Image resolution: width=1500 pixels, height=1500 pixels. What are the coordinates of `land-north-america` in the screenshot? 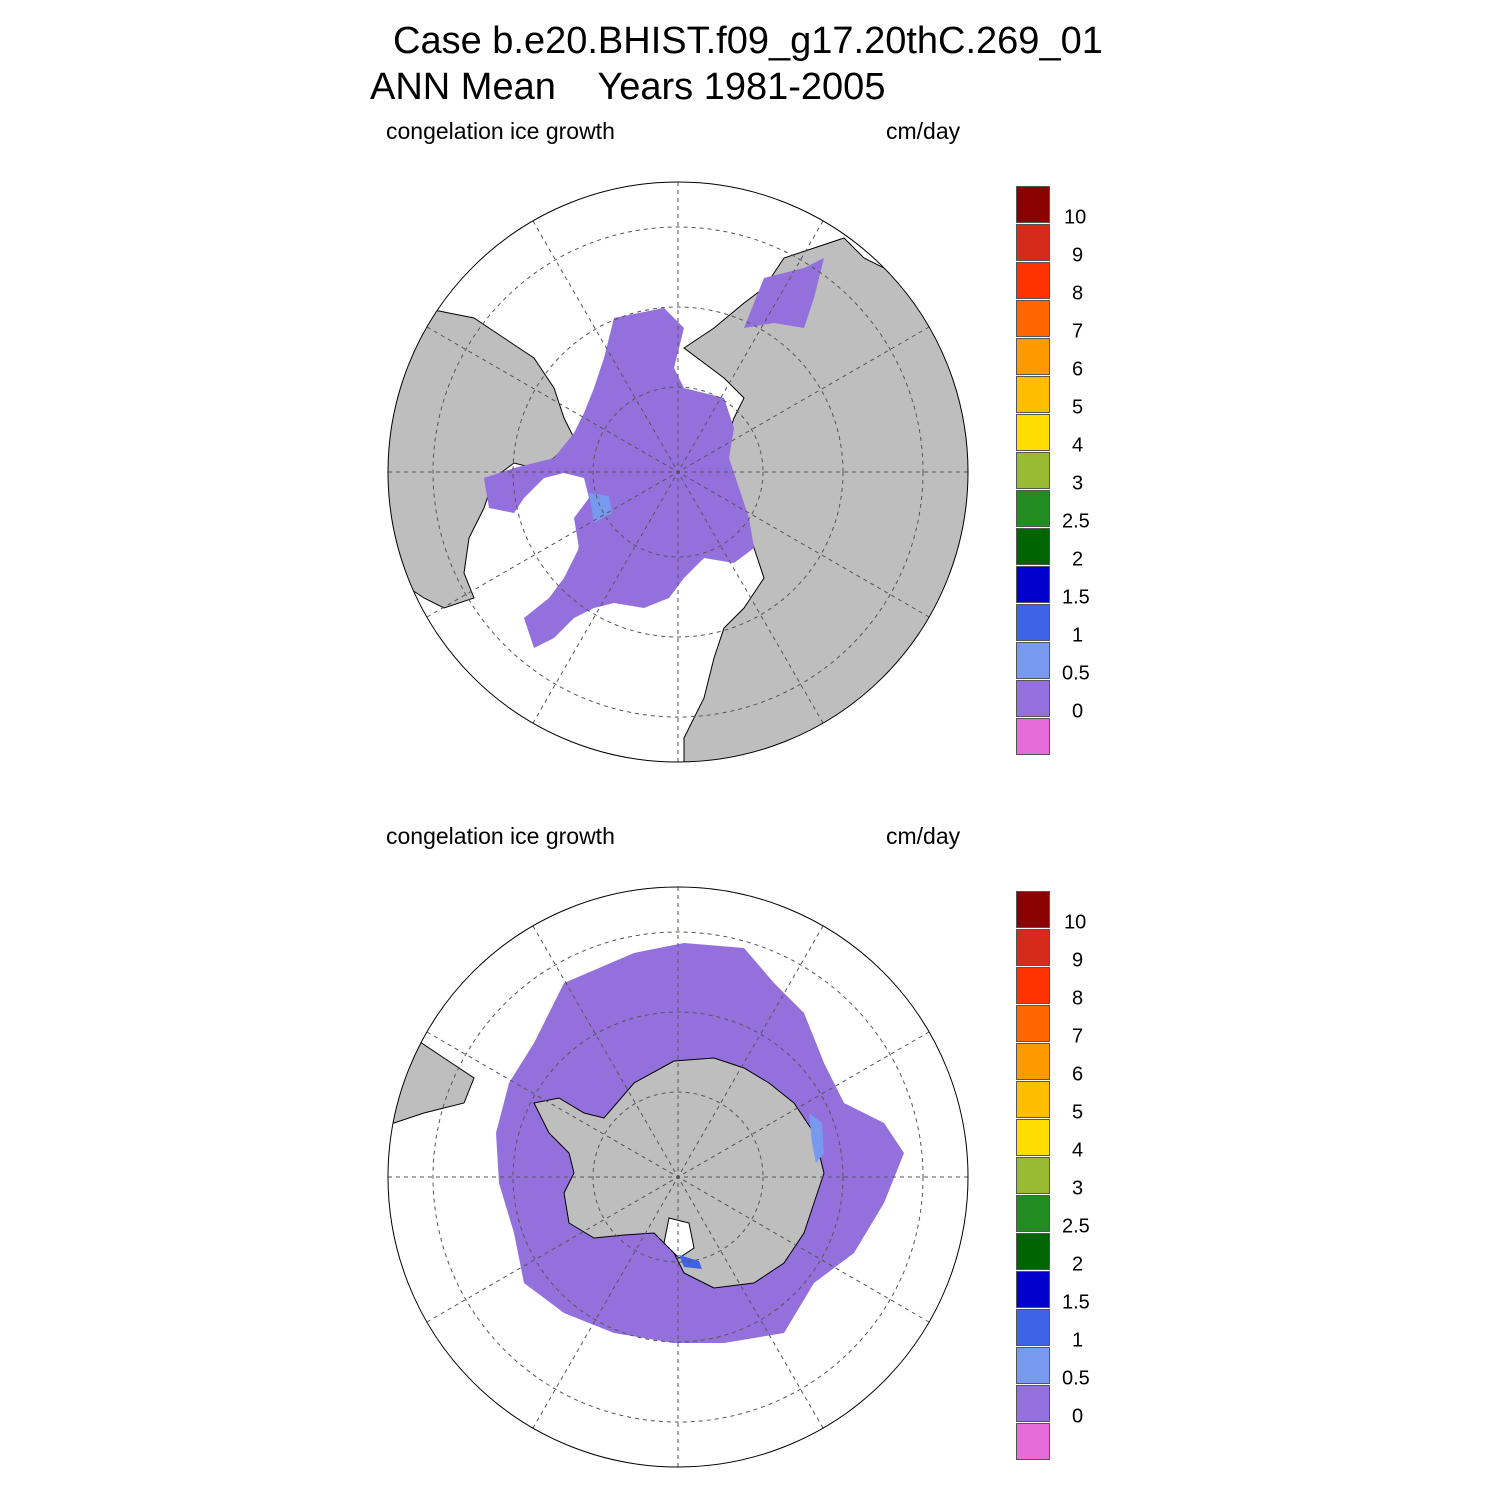 It's located at (481, 458).